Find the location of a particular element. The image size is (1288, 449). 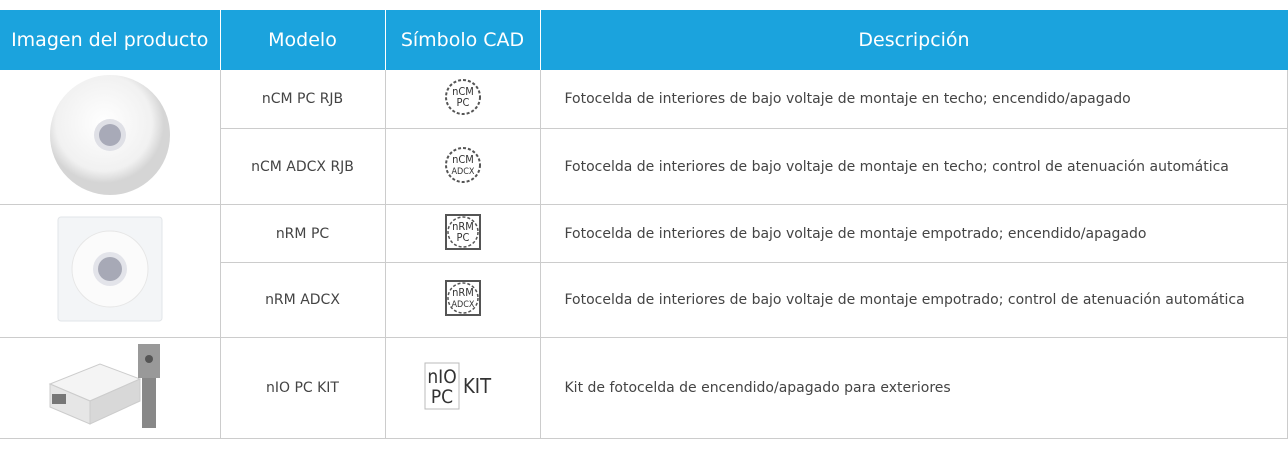

column-header: Imagen del producto is located at coordinates (110, 40).